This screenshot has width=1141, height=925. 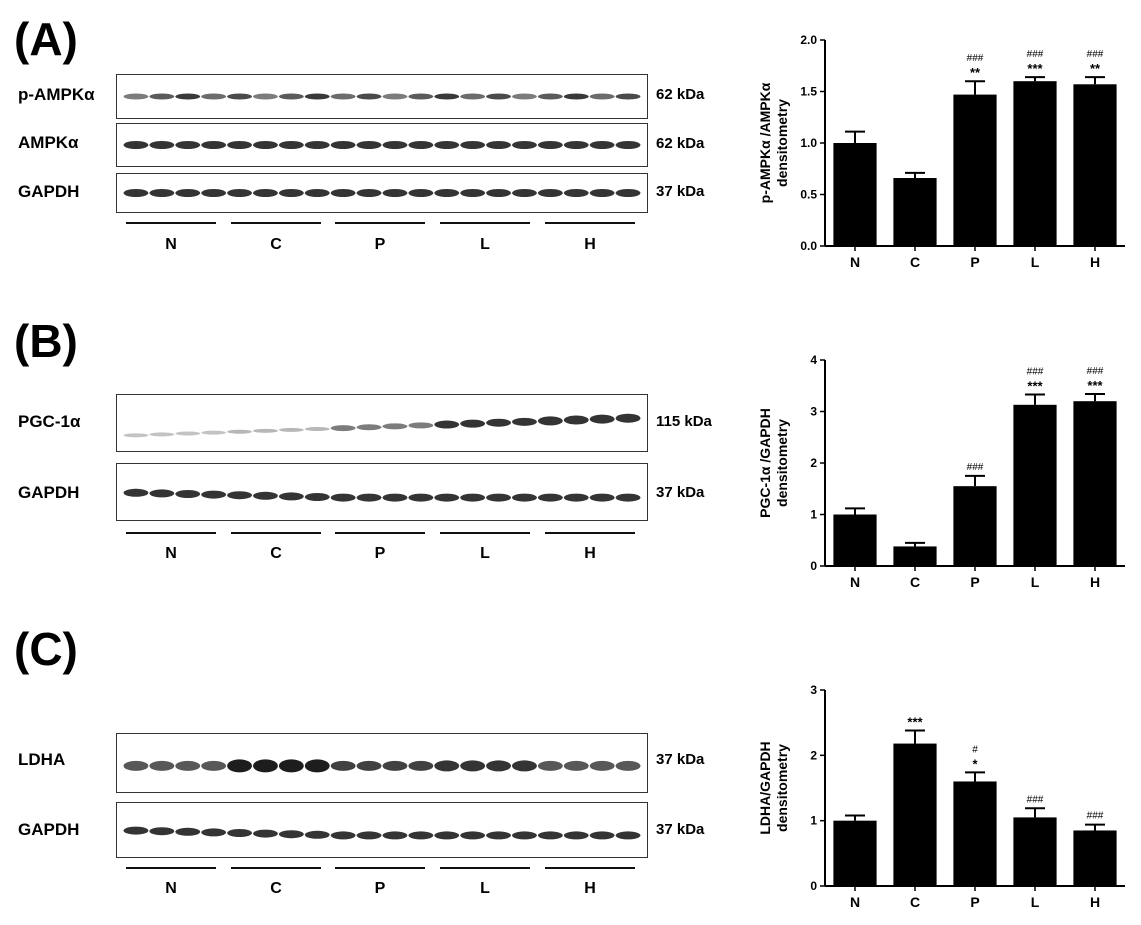 I want to click on panel-label-b: (B), so click(x=46, y=341).